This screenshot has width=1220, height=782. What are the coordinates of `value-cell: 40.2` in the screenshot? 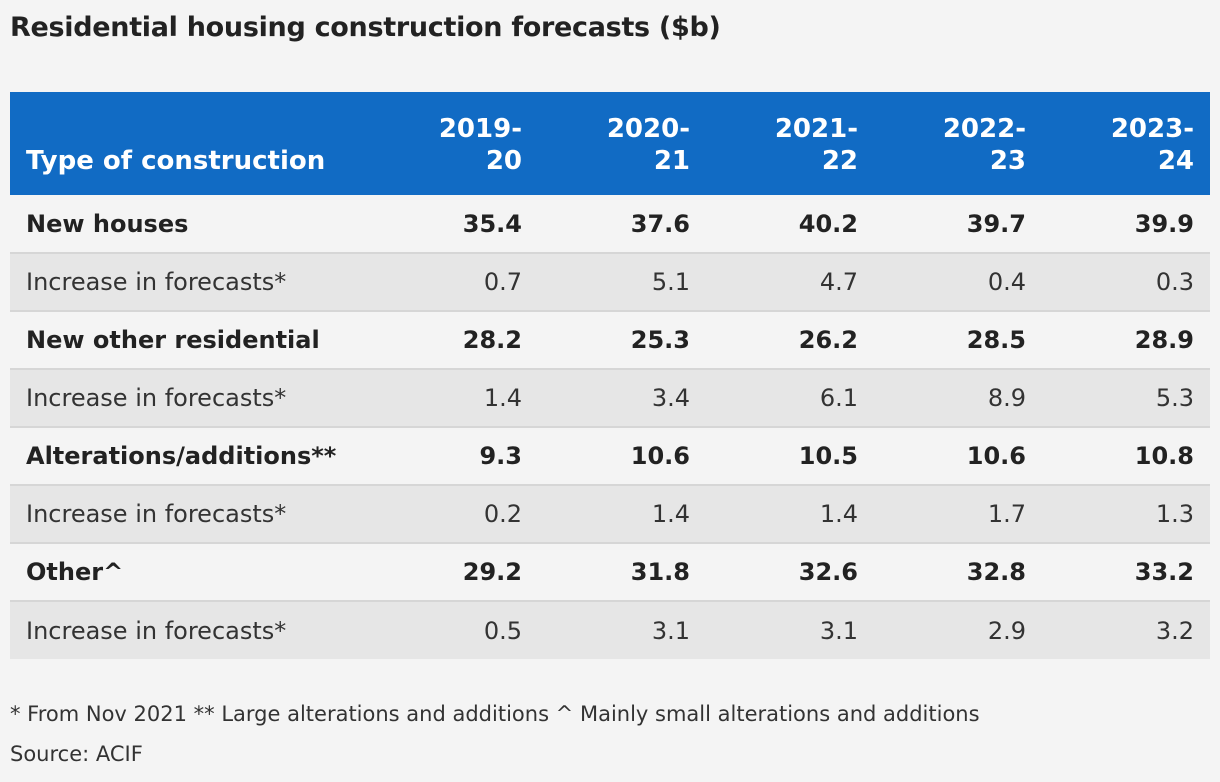 It's located at (828, 223).